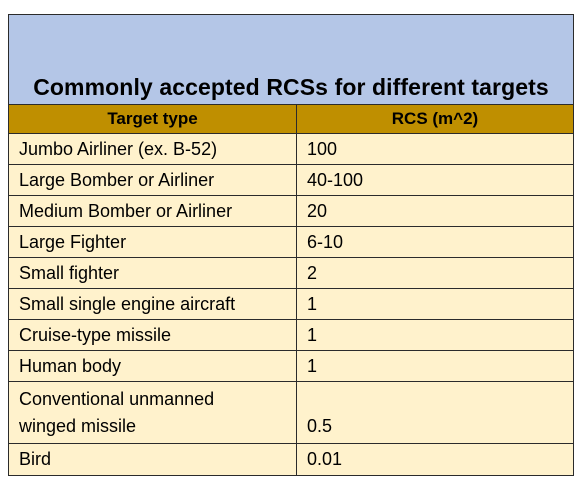  I want to click on table-row: Bird 0.01, so click(291, 459).